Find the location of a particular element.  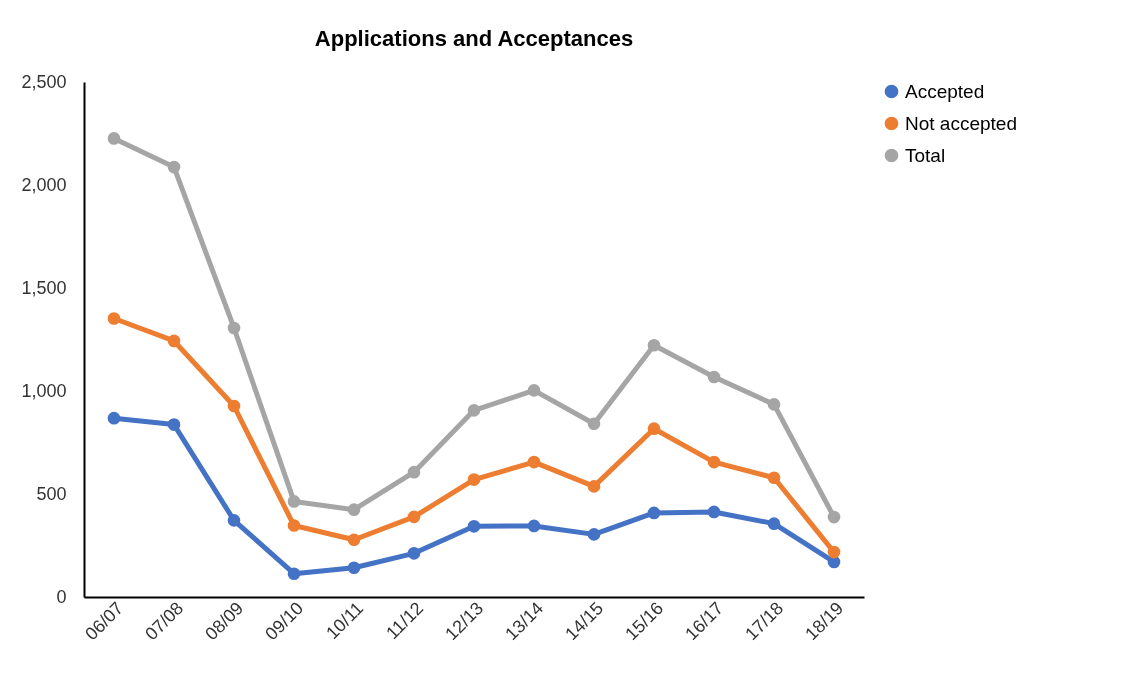

y-tick-label: 1,500 is located at coordinates (44, 287).